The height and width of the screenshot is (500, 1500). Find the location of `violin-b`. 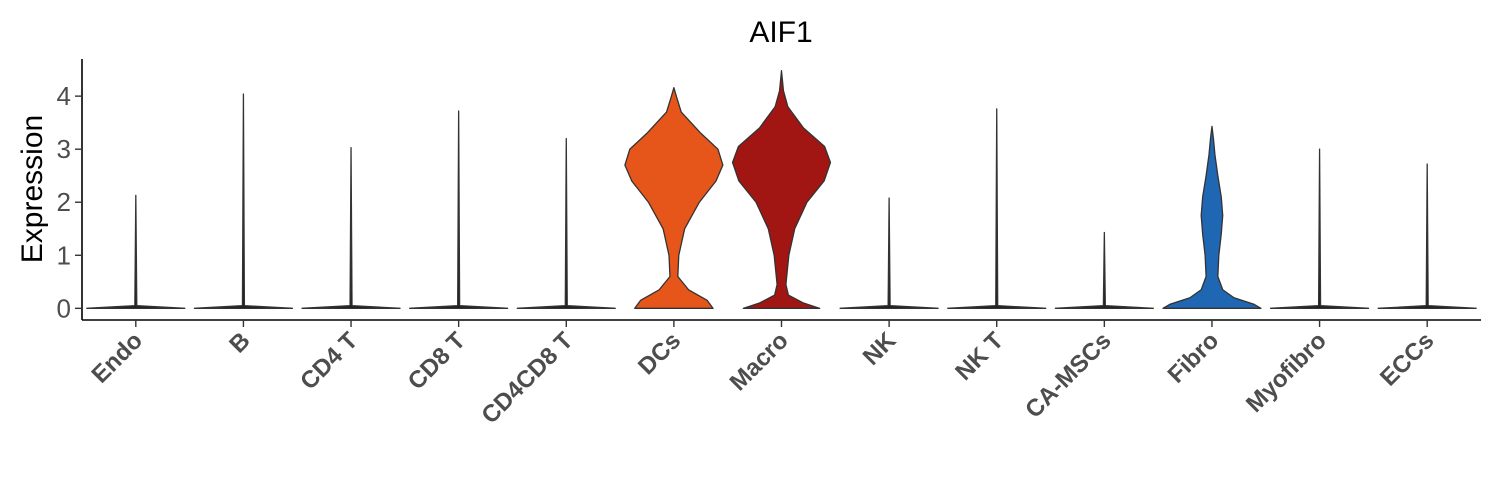

violin-b is located at coordinates (243, 201).